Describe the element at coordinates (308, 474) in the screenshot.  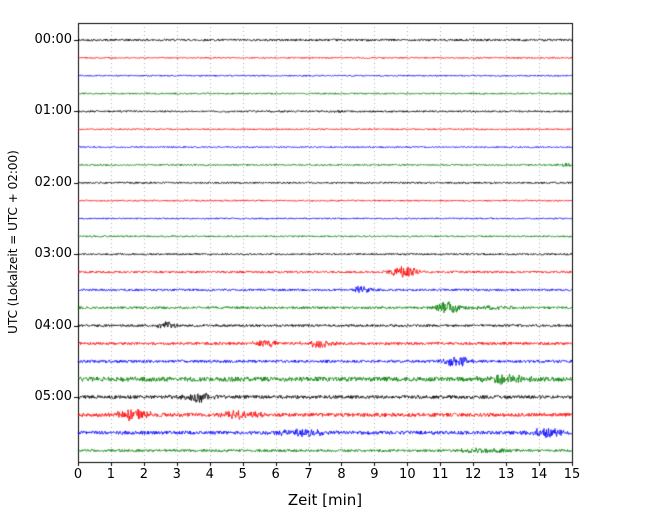
I see `x-tick-label: 7` at that location.